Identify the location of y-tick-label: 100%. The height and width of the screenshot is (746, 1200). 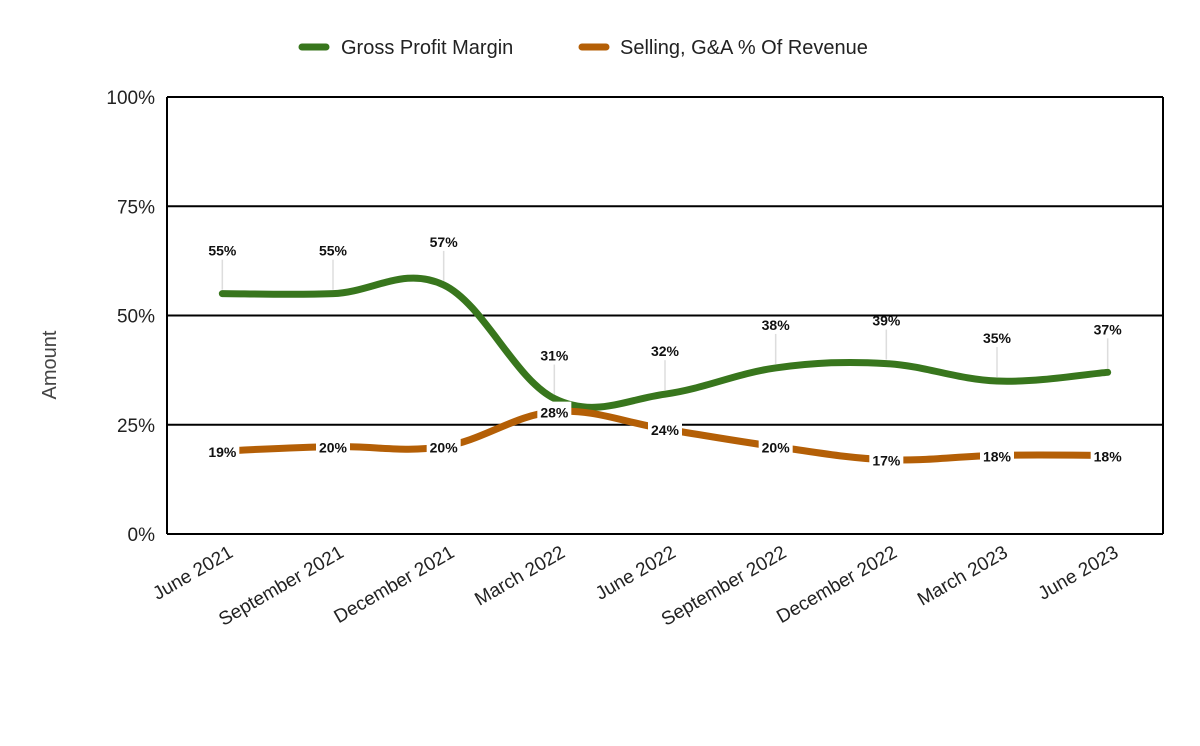
(130, 98).